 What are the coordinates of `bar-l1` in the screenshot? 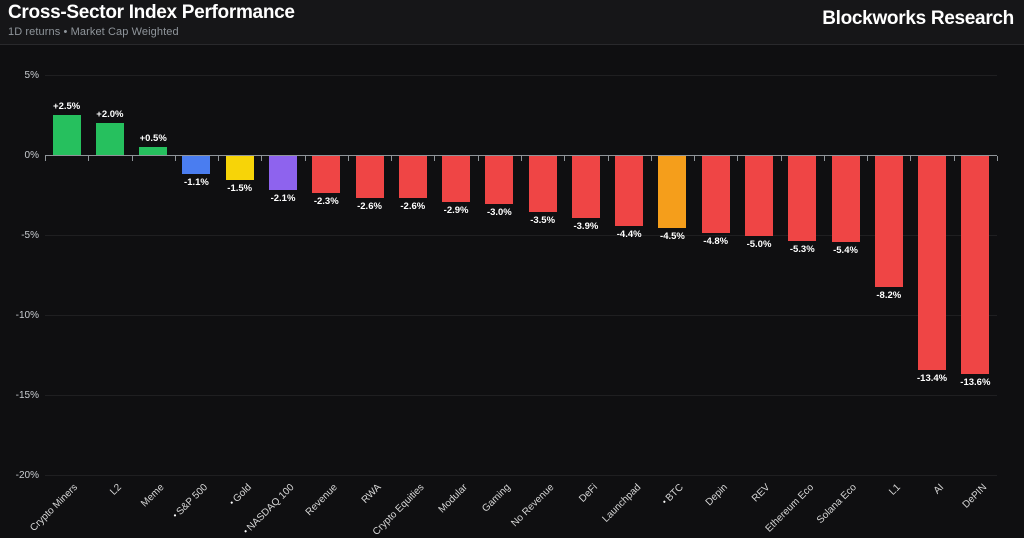 It's located at (888, 222).